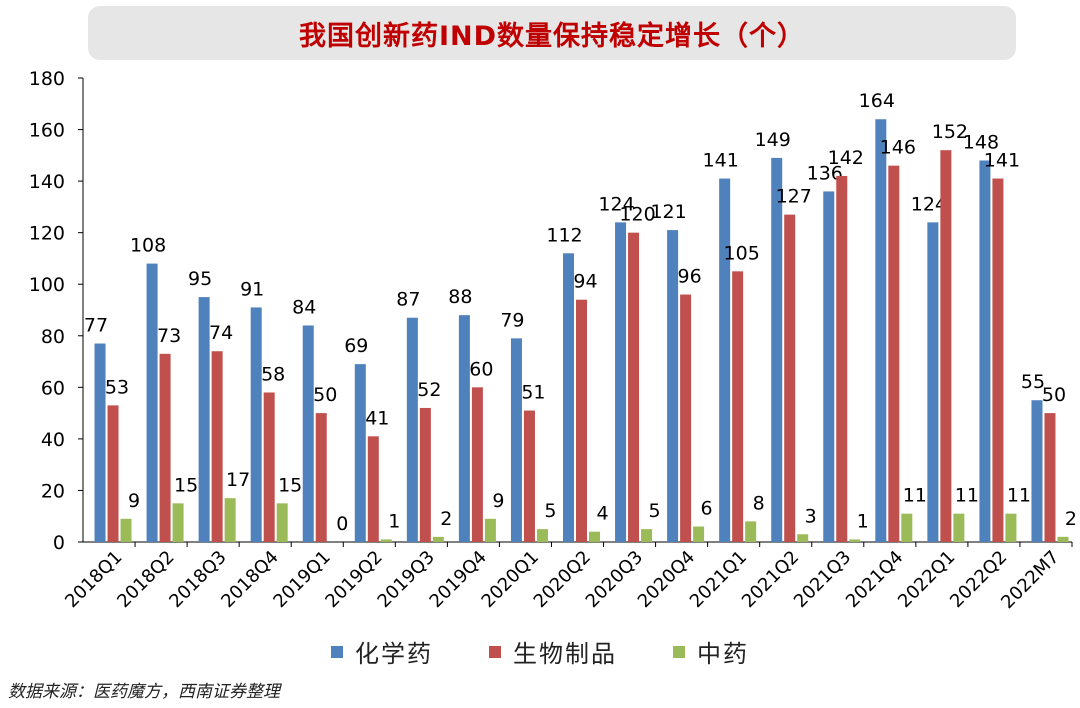 This screenshot has height=708, width=1080. What do you see at coordinates (510, 579) in the screenshot?
I see `x-tick-label: 2020Q1` at bounding box center [510, 579].